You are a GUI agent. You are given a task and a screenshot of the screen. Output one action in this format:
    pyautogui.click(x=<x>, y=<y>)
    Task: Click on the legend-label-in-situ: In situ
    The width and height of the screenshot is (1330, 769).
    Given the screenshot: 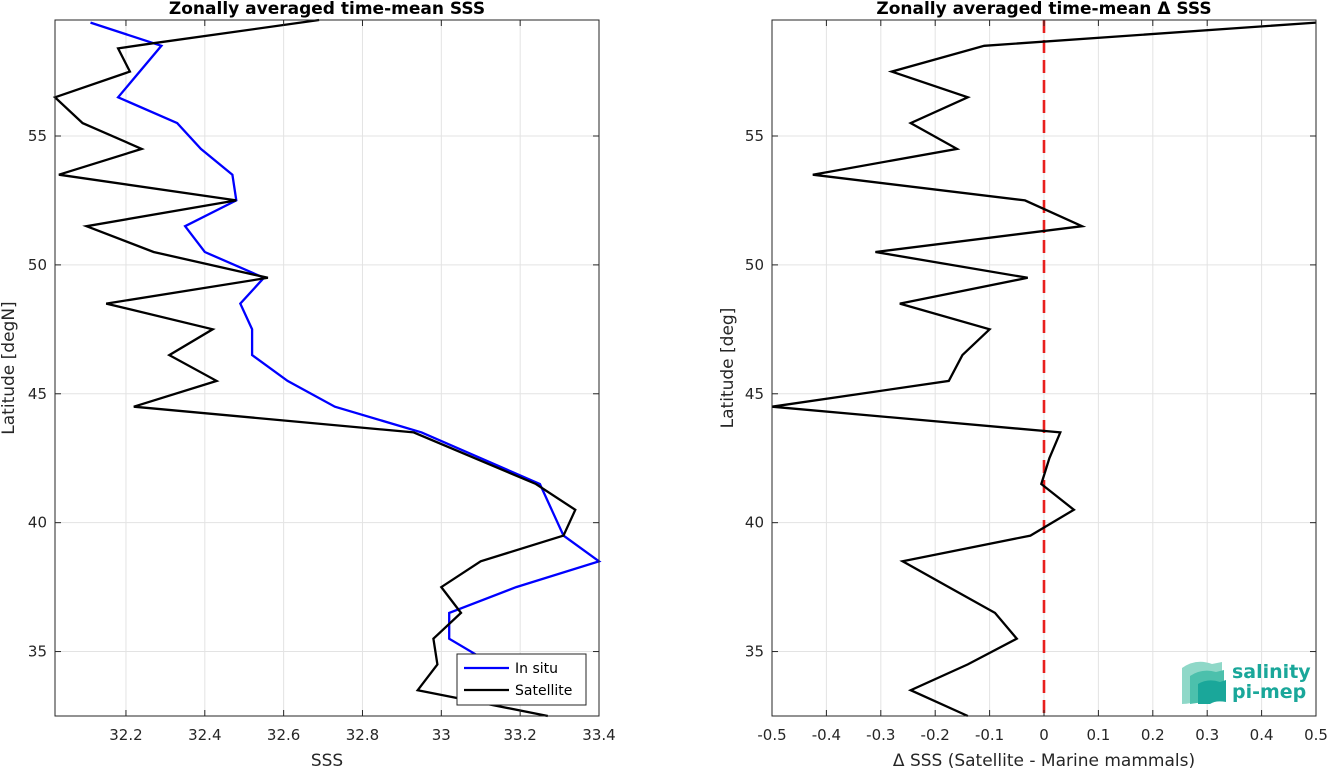 What is the action you would take?
    pyautogui.click(x=536, y=669)
    